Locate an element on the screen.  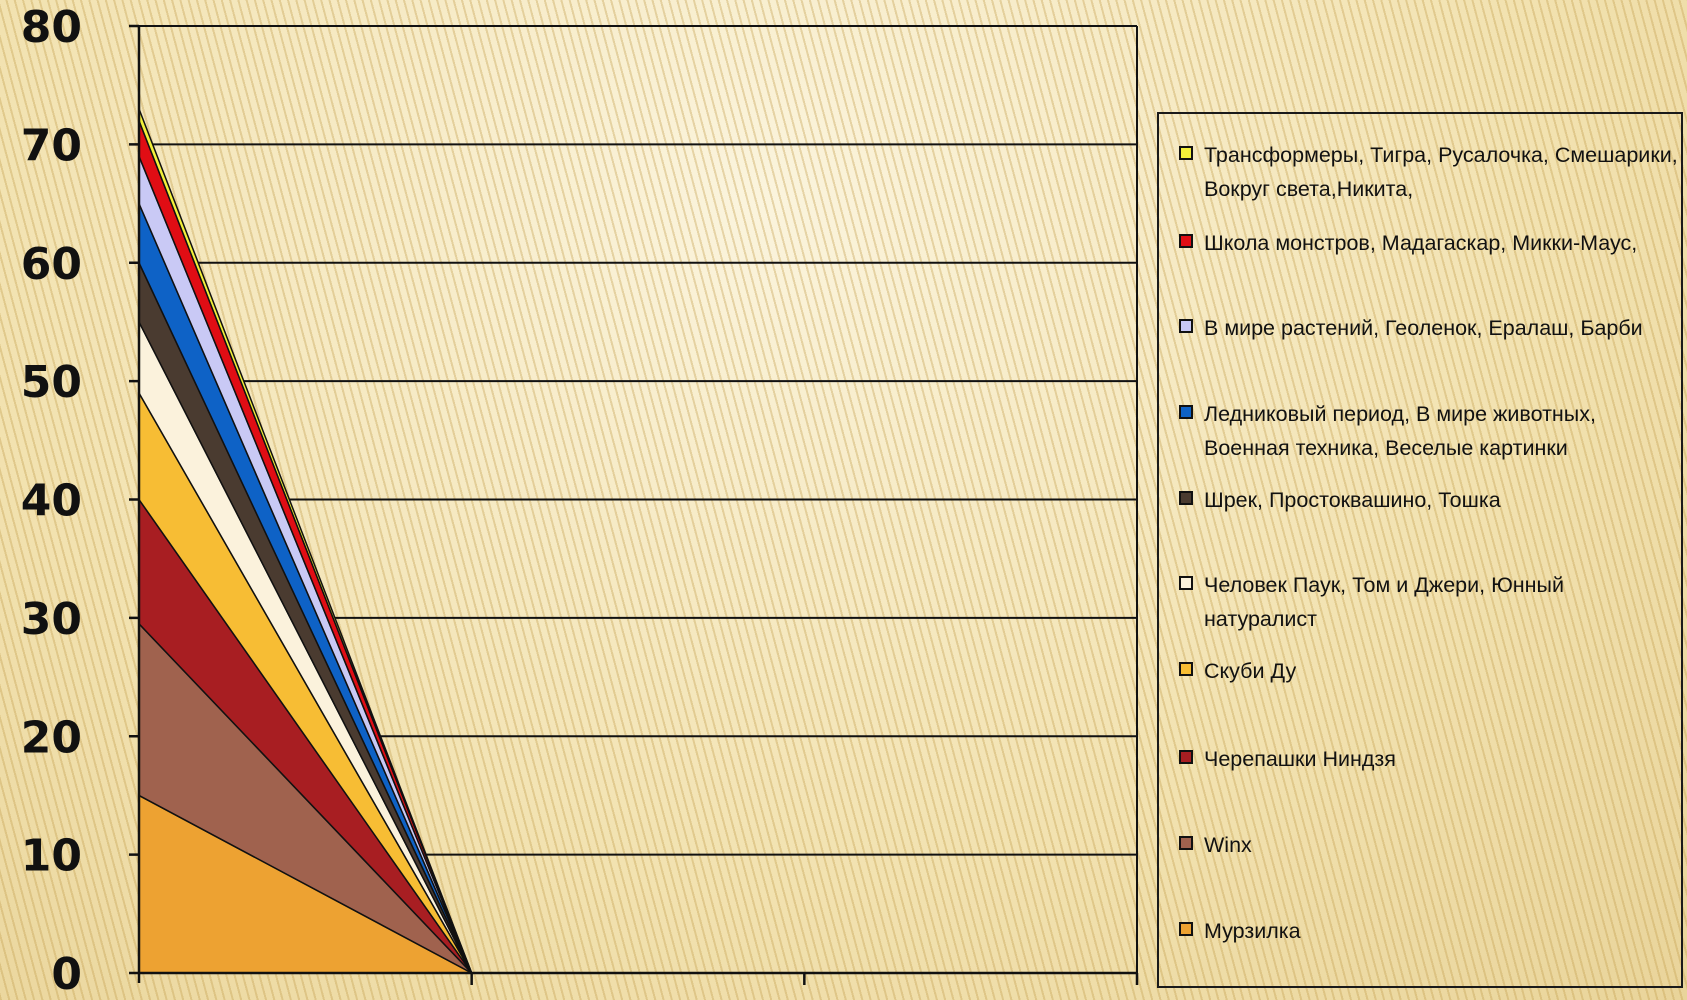
legend-label: Школа монстров, Мадагаскар, Микки-Маус, is located at coordinates (1421, 243).